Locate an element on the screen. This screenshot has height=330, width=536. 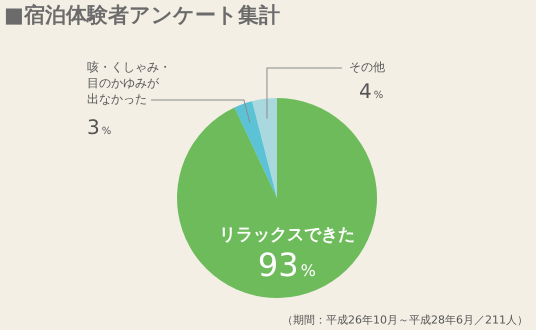
data-label: 4% is located at coordinates (371, 91).